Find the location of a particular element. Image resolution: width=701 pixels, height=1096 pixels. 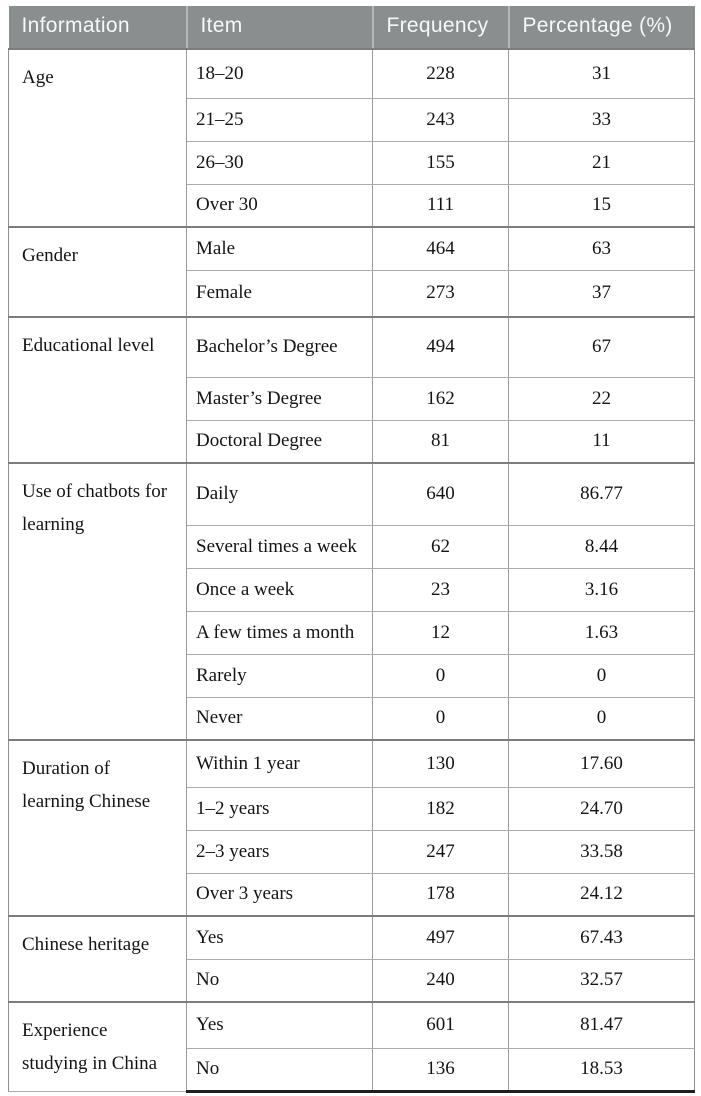

frequency-cell: 111 is located at coordinates (440, 205).